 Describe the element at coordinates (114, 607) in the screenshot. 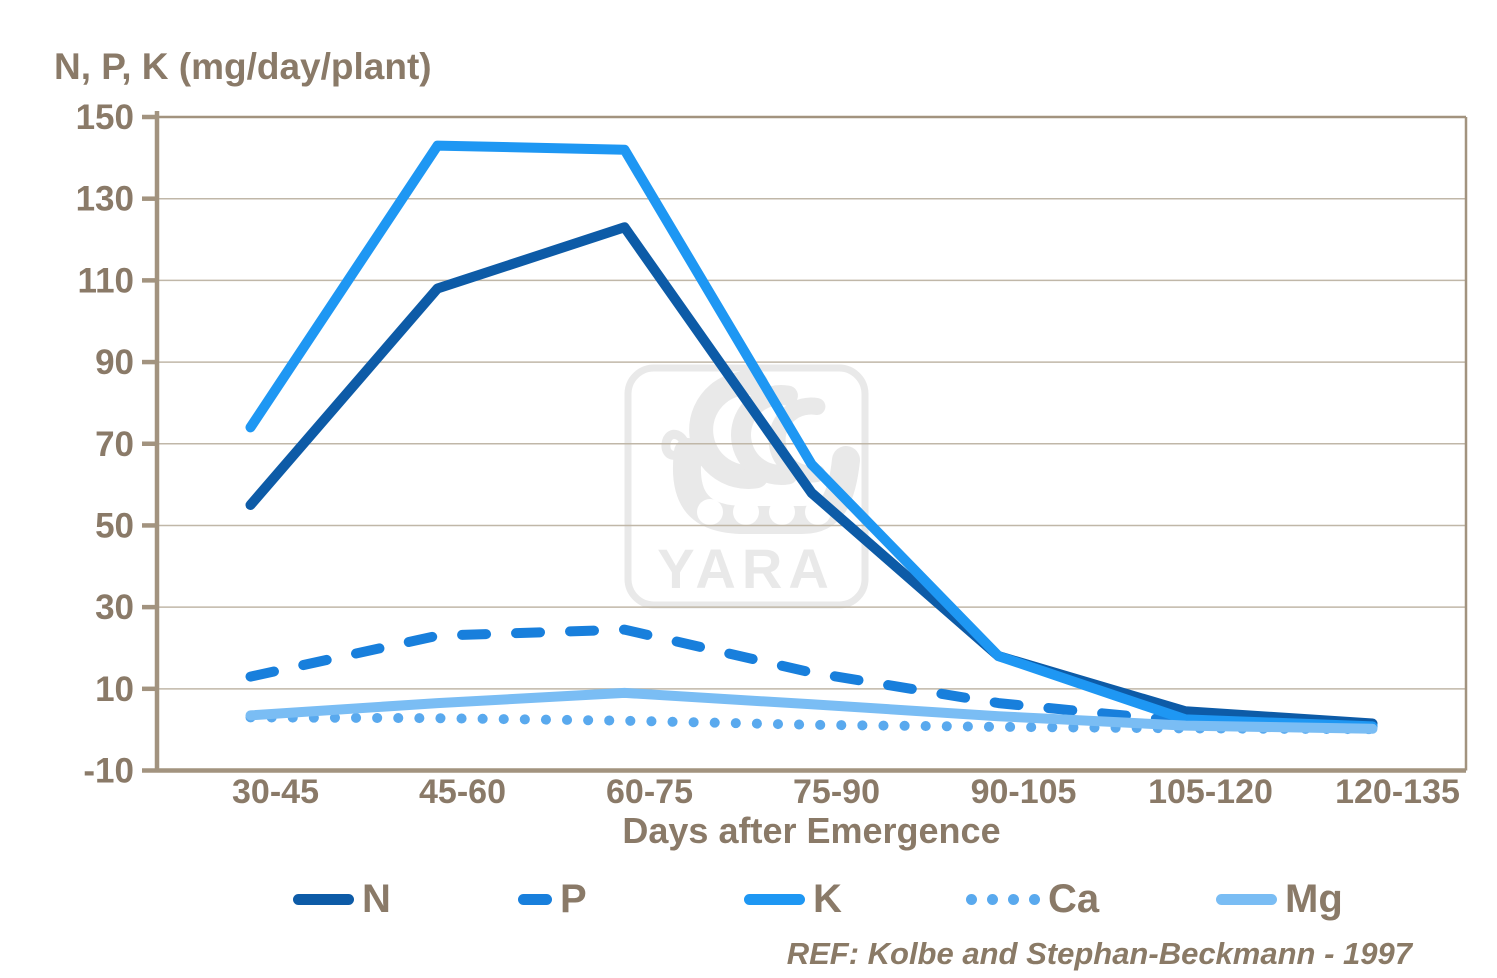

I see `y-tick-label: 30` at that location.